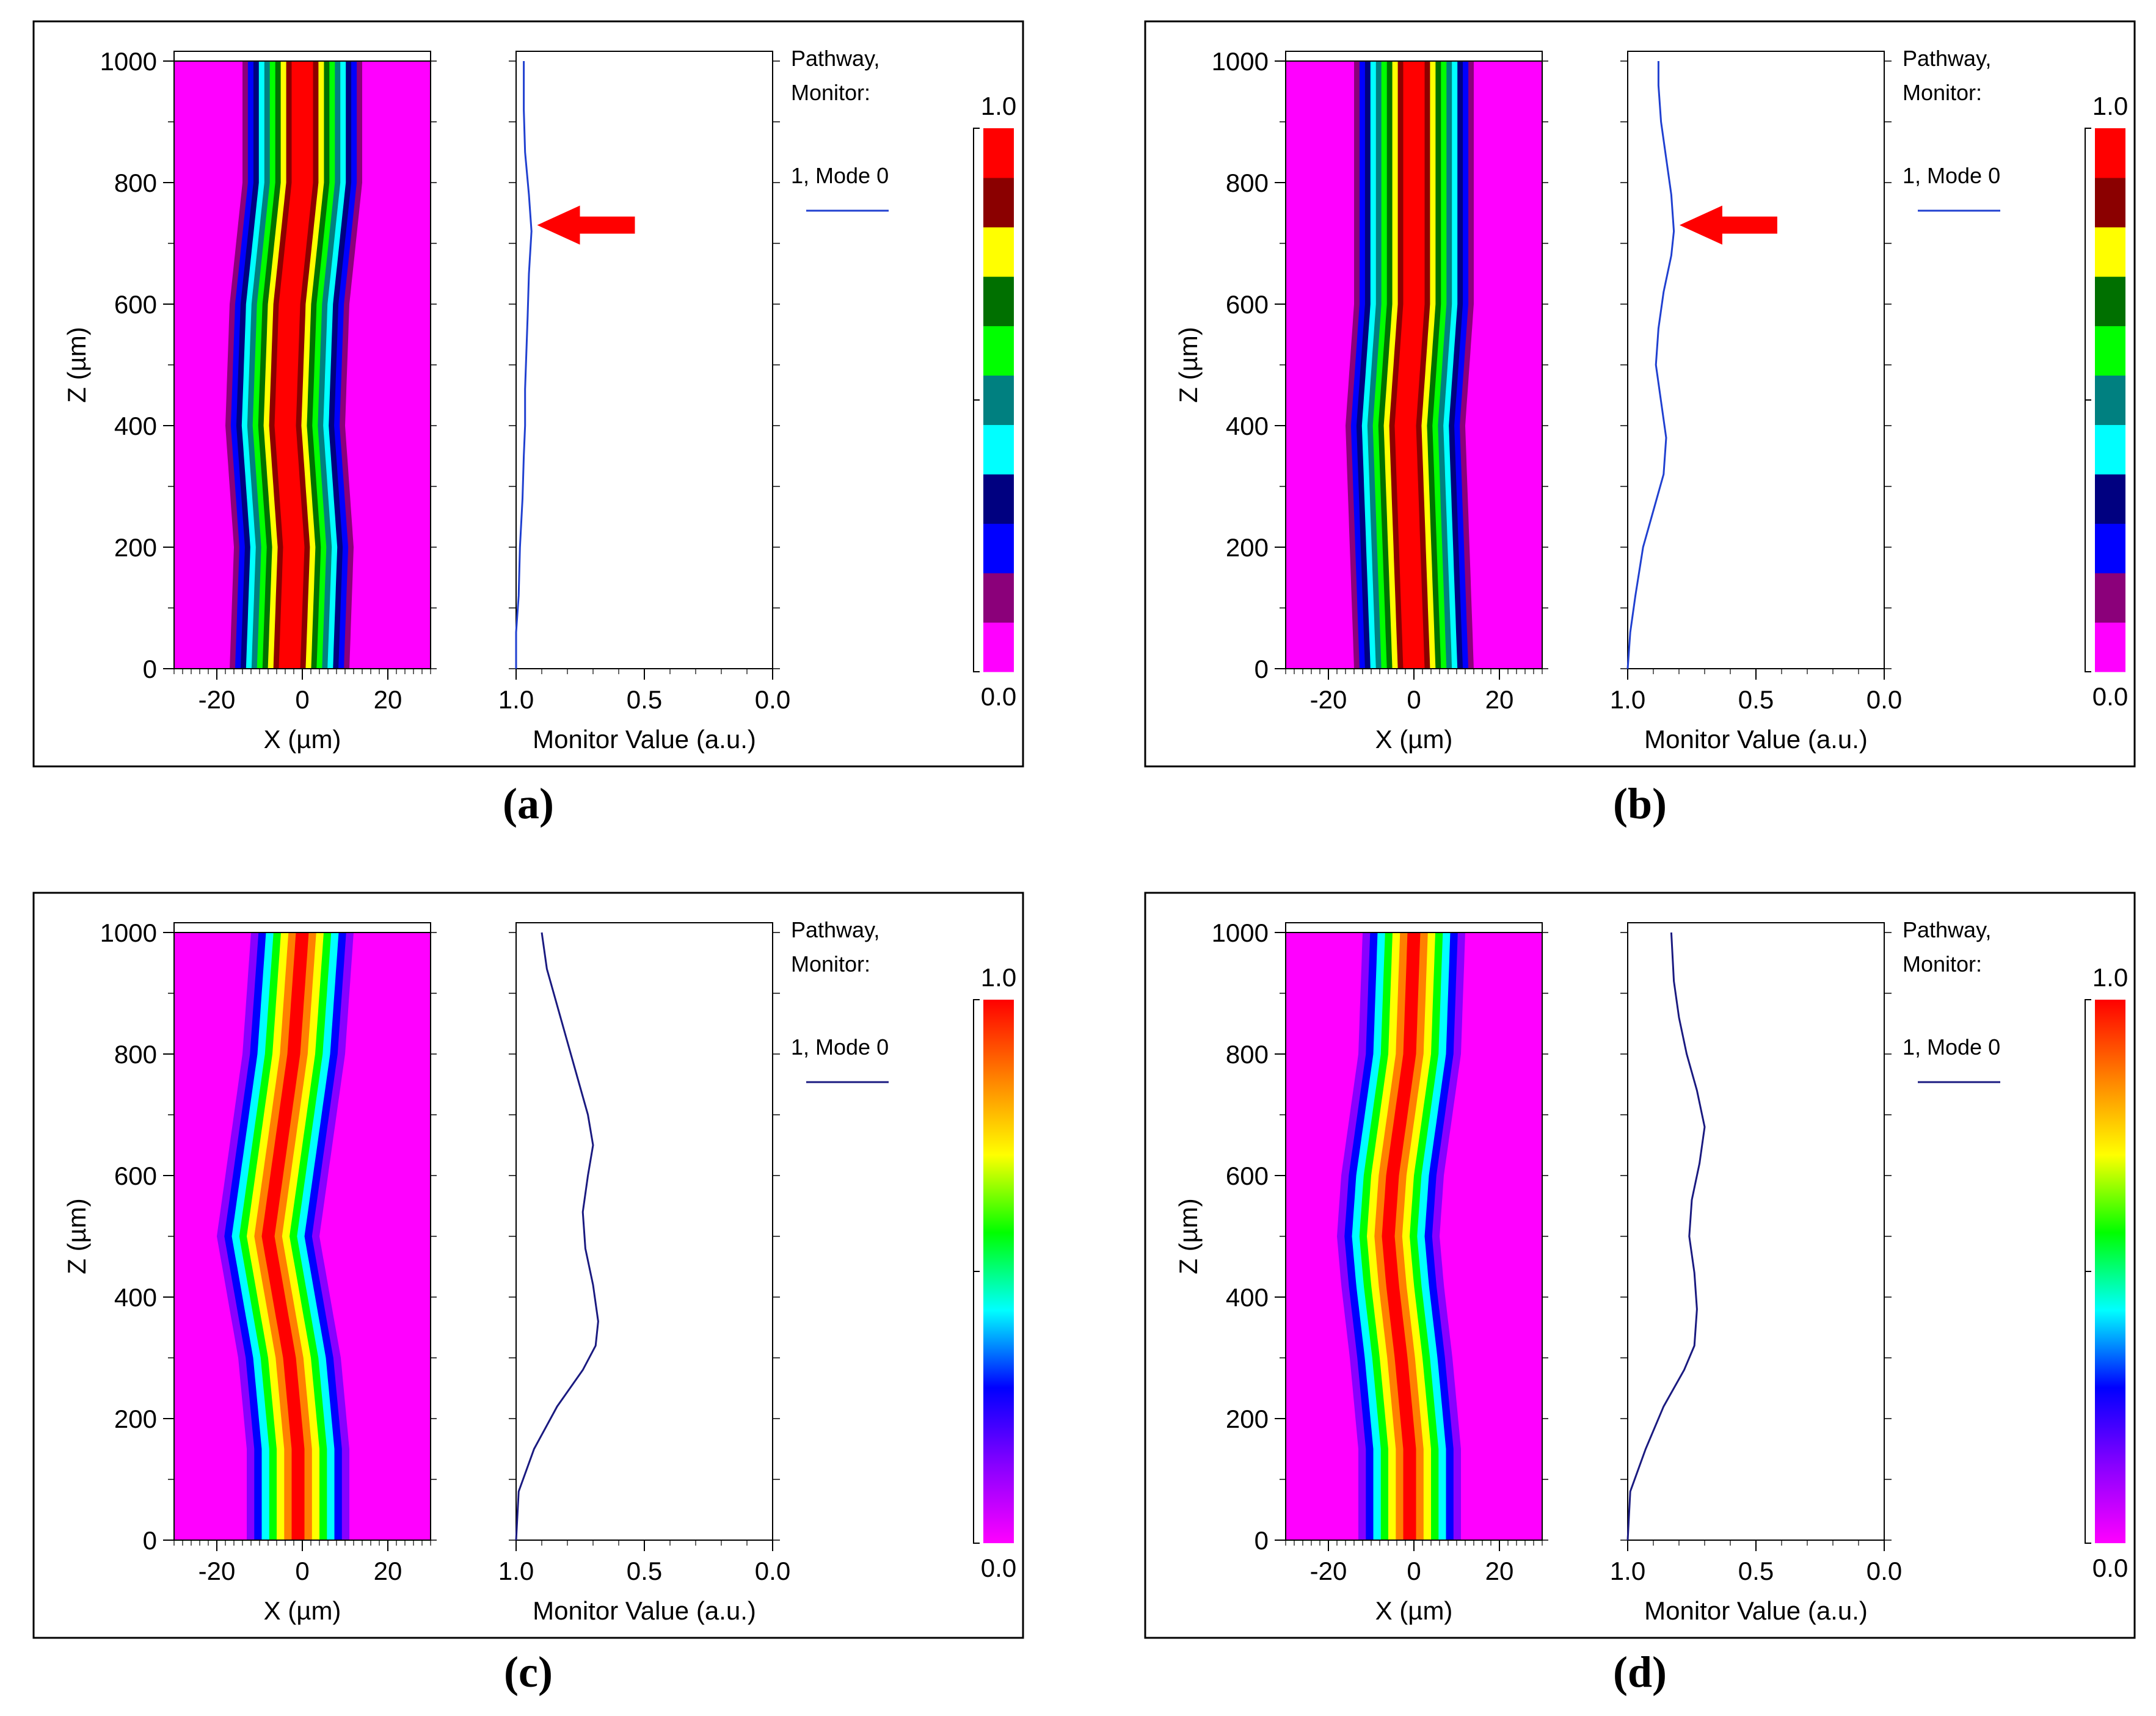 This screenshot has height=1716, width=2156. Describe the element at coordinates (1640, 1672) in the screenshot. I see `panel-caption: (d)` at that location.